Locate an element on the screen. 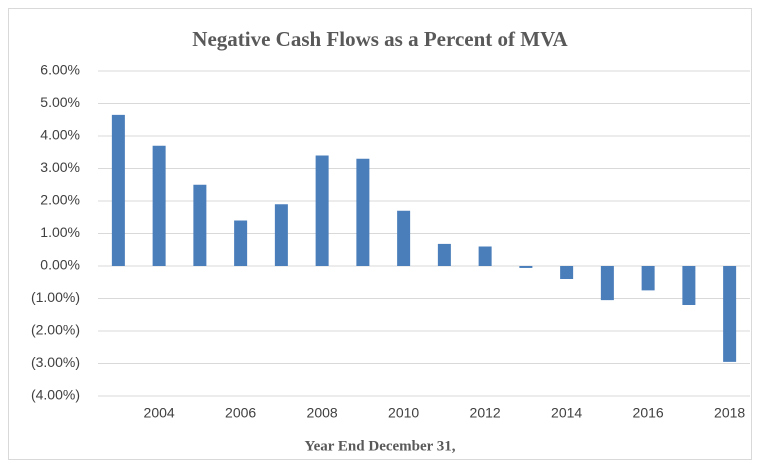 The height and width of the screenshot is (461, 760). x-tick-label: 2018 is located at coordinates (729, 413).